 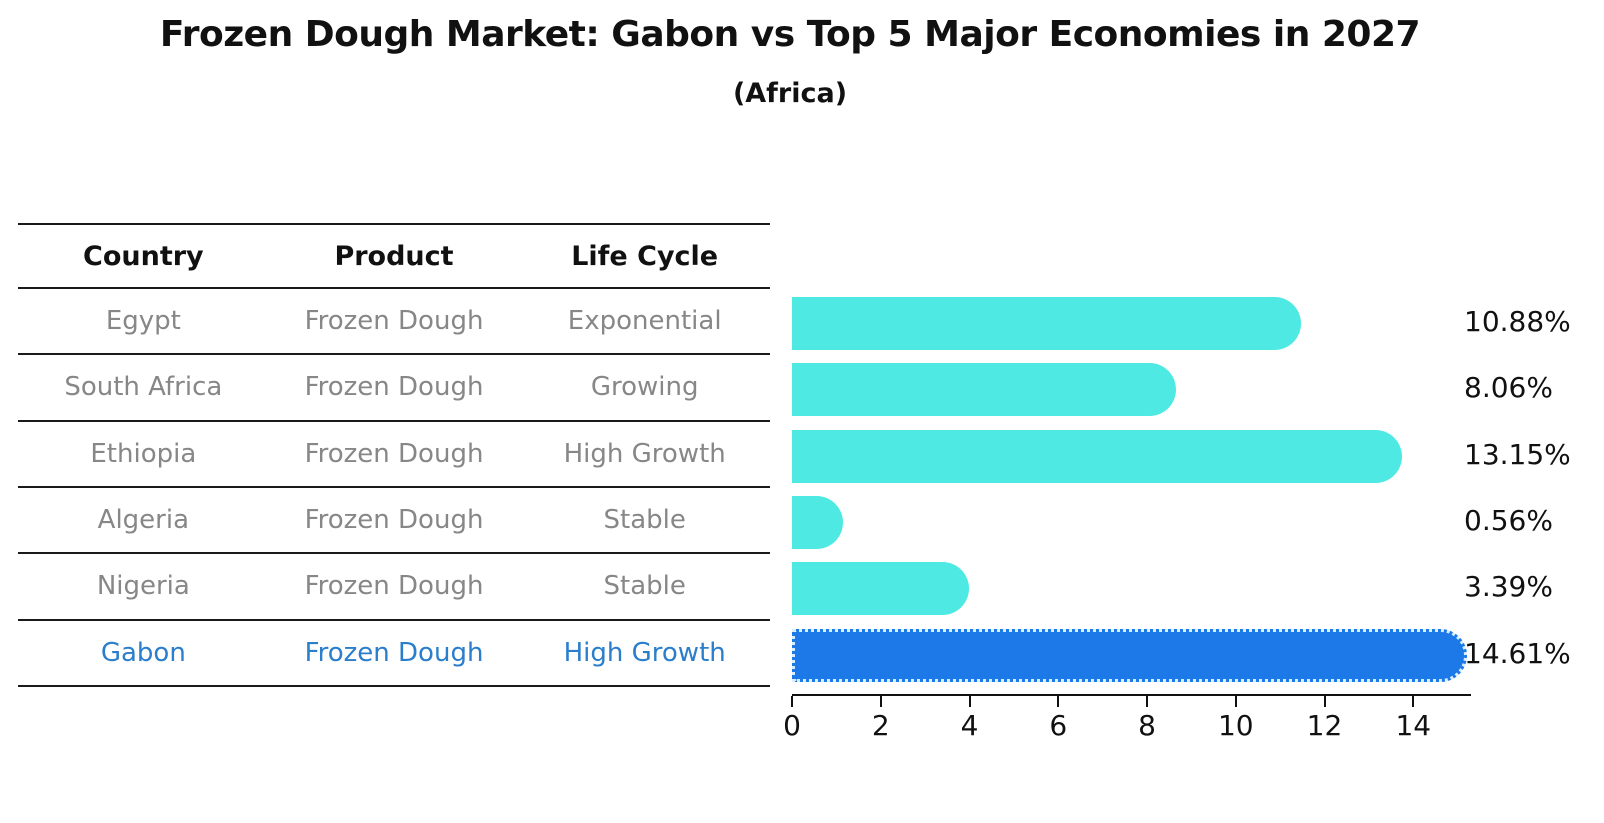 What do you see at coordinates (143, 321) in the screenshot?
I see `cell-country: Egypt` at bounding box center [143, 321].